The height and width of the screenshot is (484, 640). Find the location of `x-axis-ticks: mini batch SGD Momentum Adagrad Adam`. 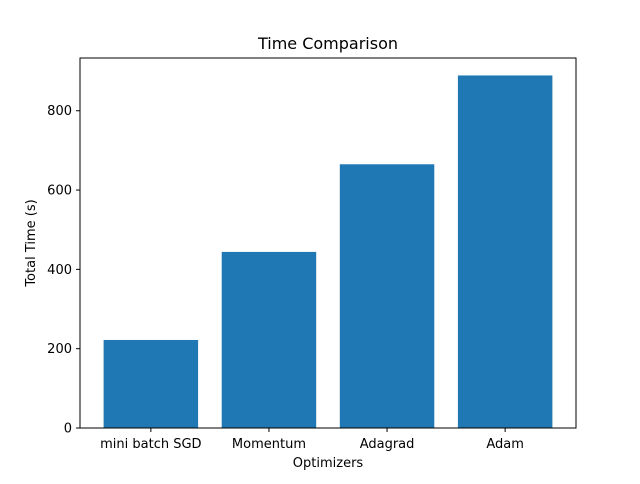

x-axis-ticks: mini batch SGD Momentum Adagrad Adam is located at coordinates (312, 440).